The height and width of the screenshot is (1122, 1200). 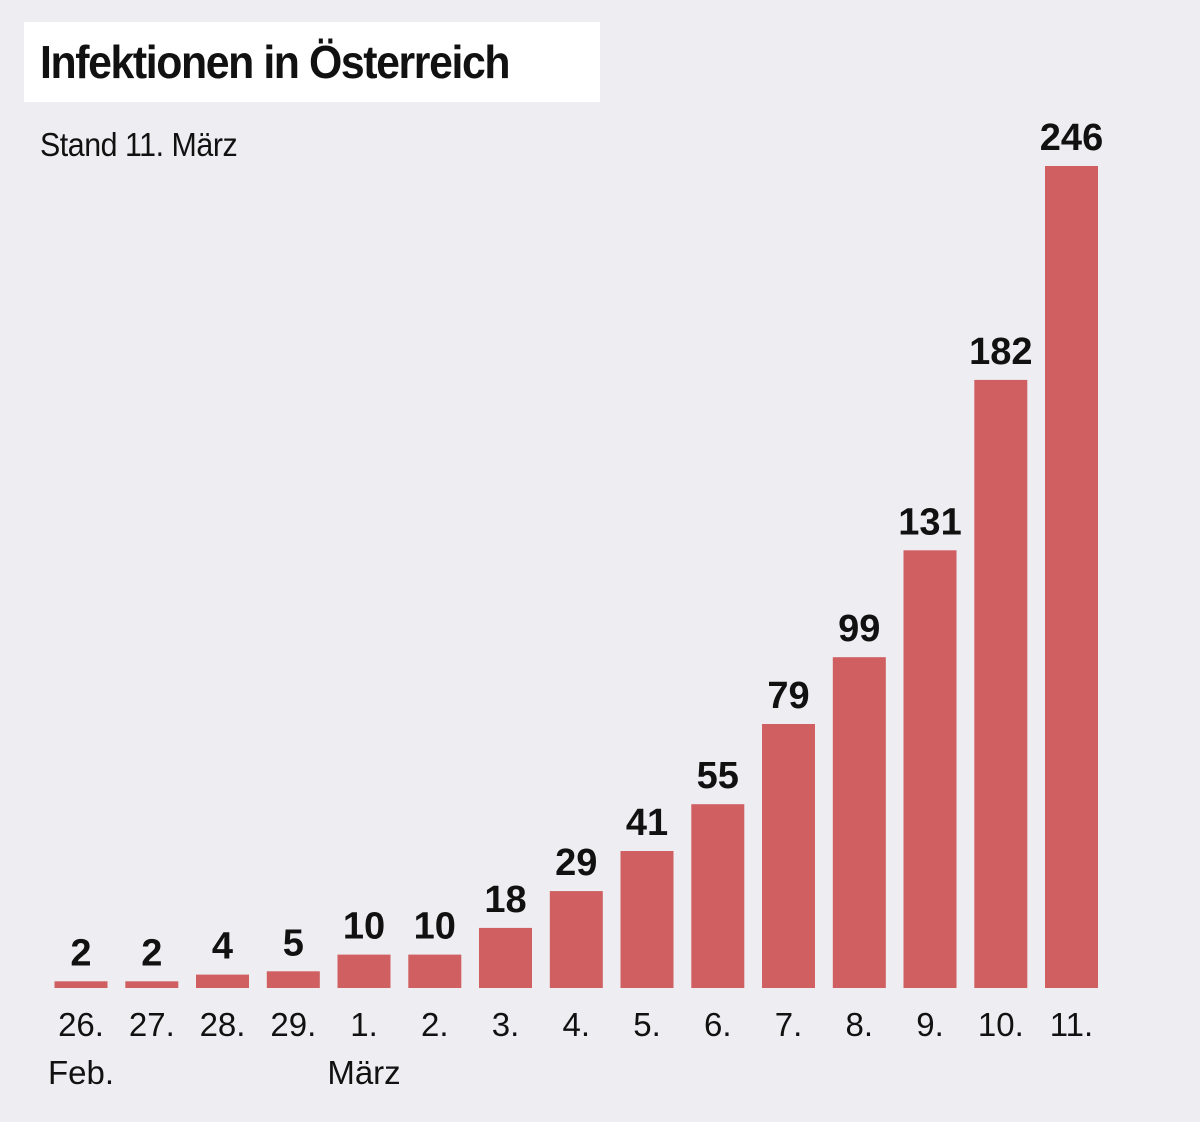 What do you see at coordinates (363, 1072) in the screenshot?
I see `month-label: März` at bounding box center [363, 1072].